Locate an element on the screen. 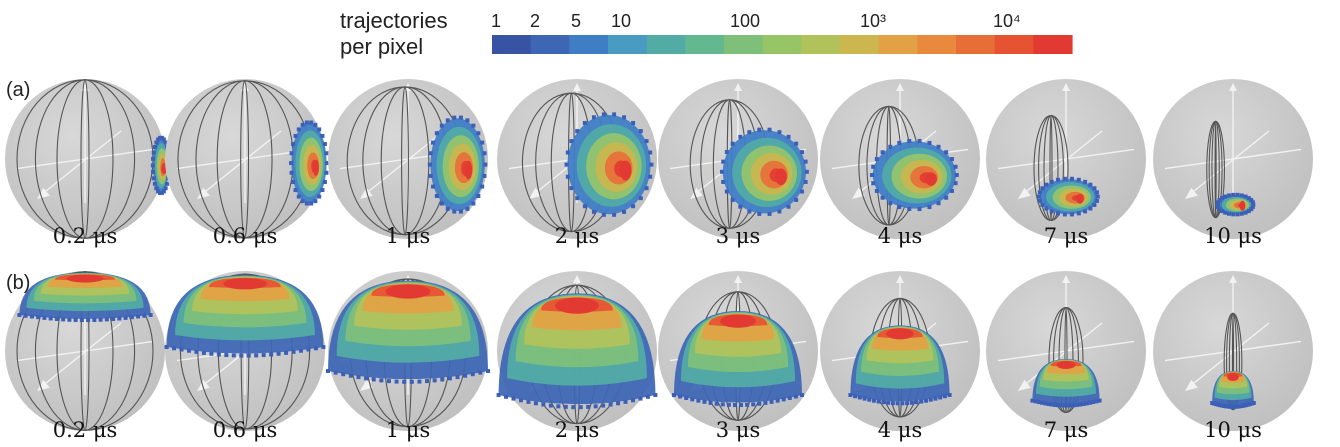 The height and width of the screenshot is (447, 1340). colorbar-tick-label: 10⁴ is located at coordinates (1007, 21).